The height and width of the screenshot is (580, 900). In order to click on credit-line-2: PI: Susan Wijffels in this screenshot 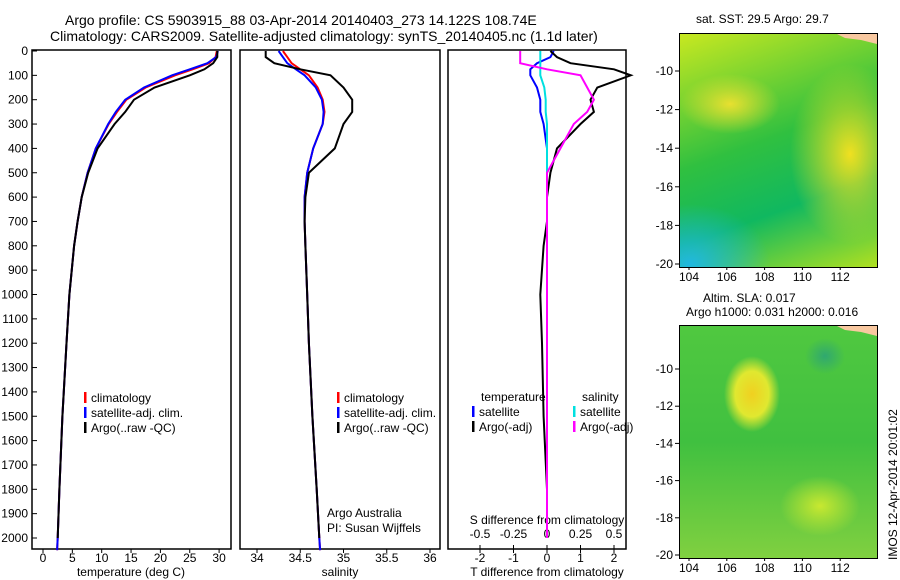, I will do `click(374, 528)`.